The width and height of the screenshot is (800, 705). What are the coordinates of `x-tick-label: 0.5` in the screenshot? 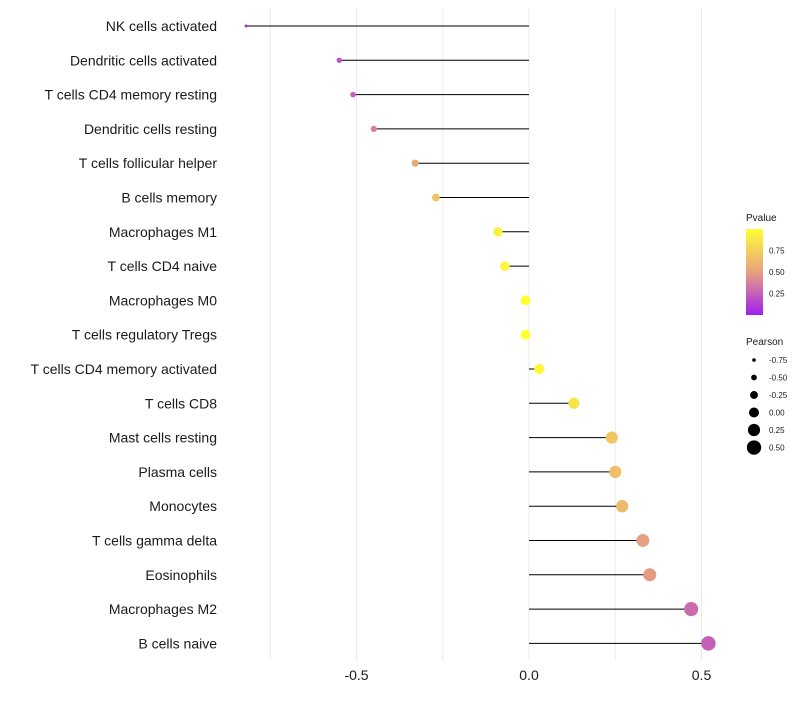 It's located at (702, 675).